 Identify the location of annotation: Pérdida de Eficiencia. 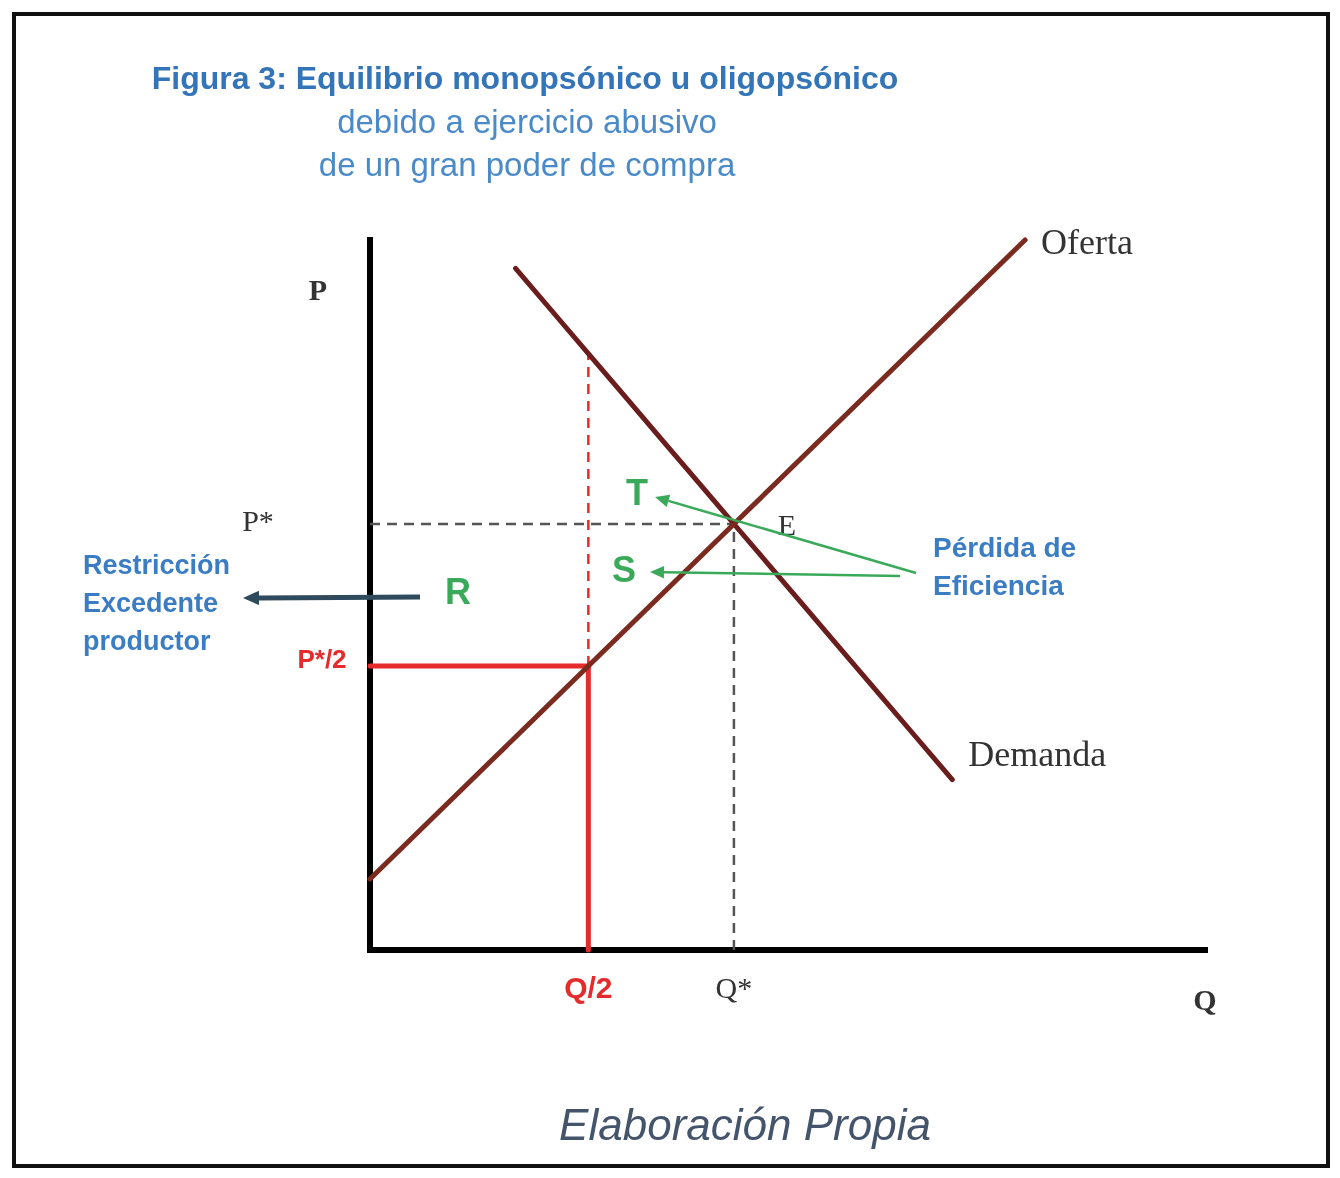
(1005, 566).